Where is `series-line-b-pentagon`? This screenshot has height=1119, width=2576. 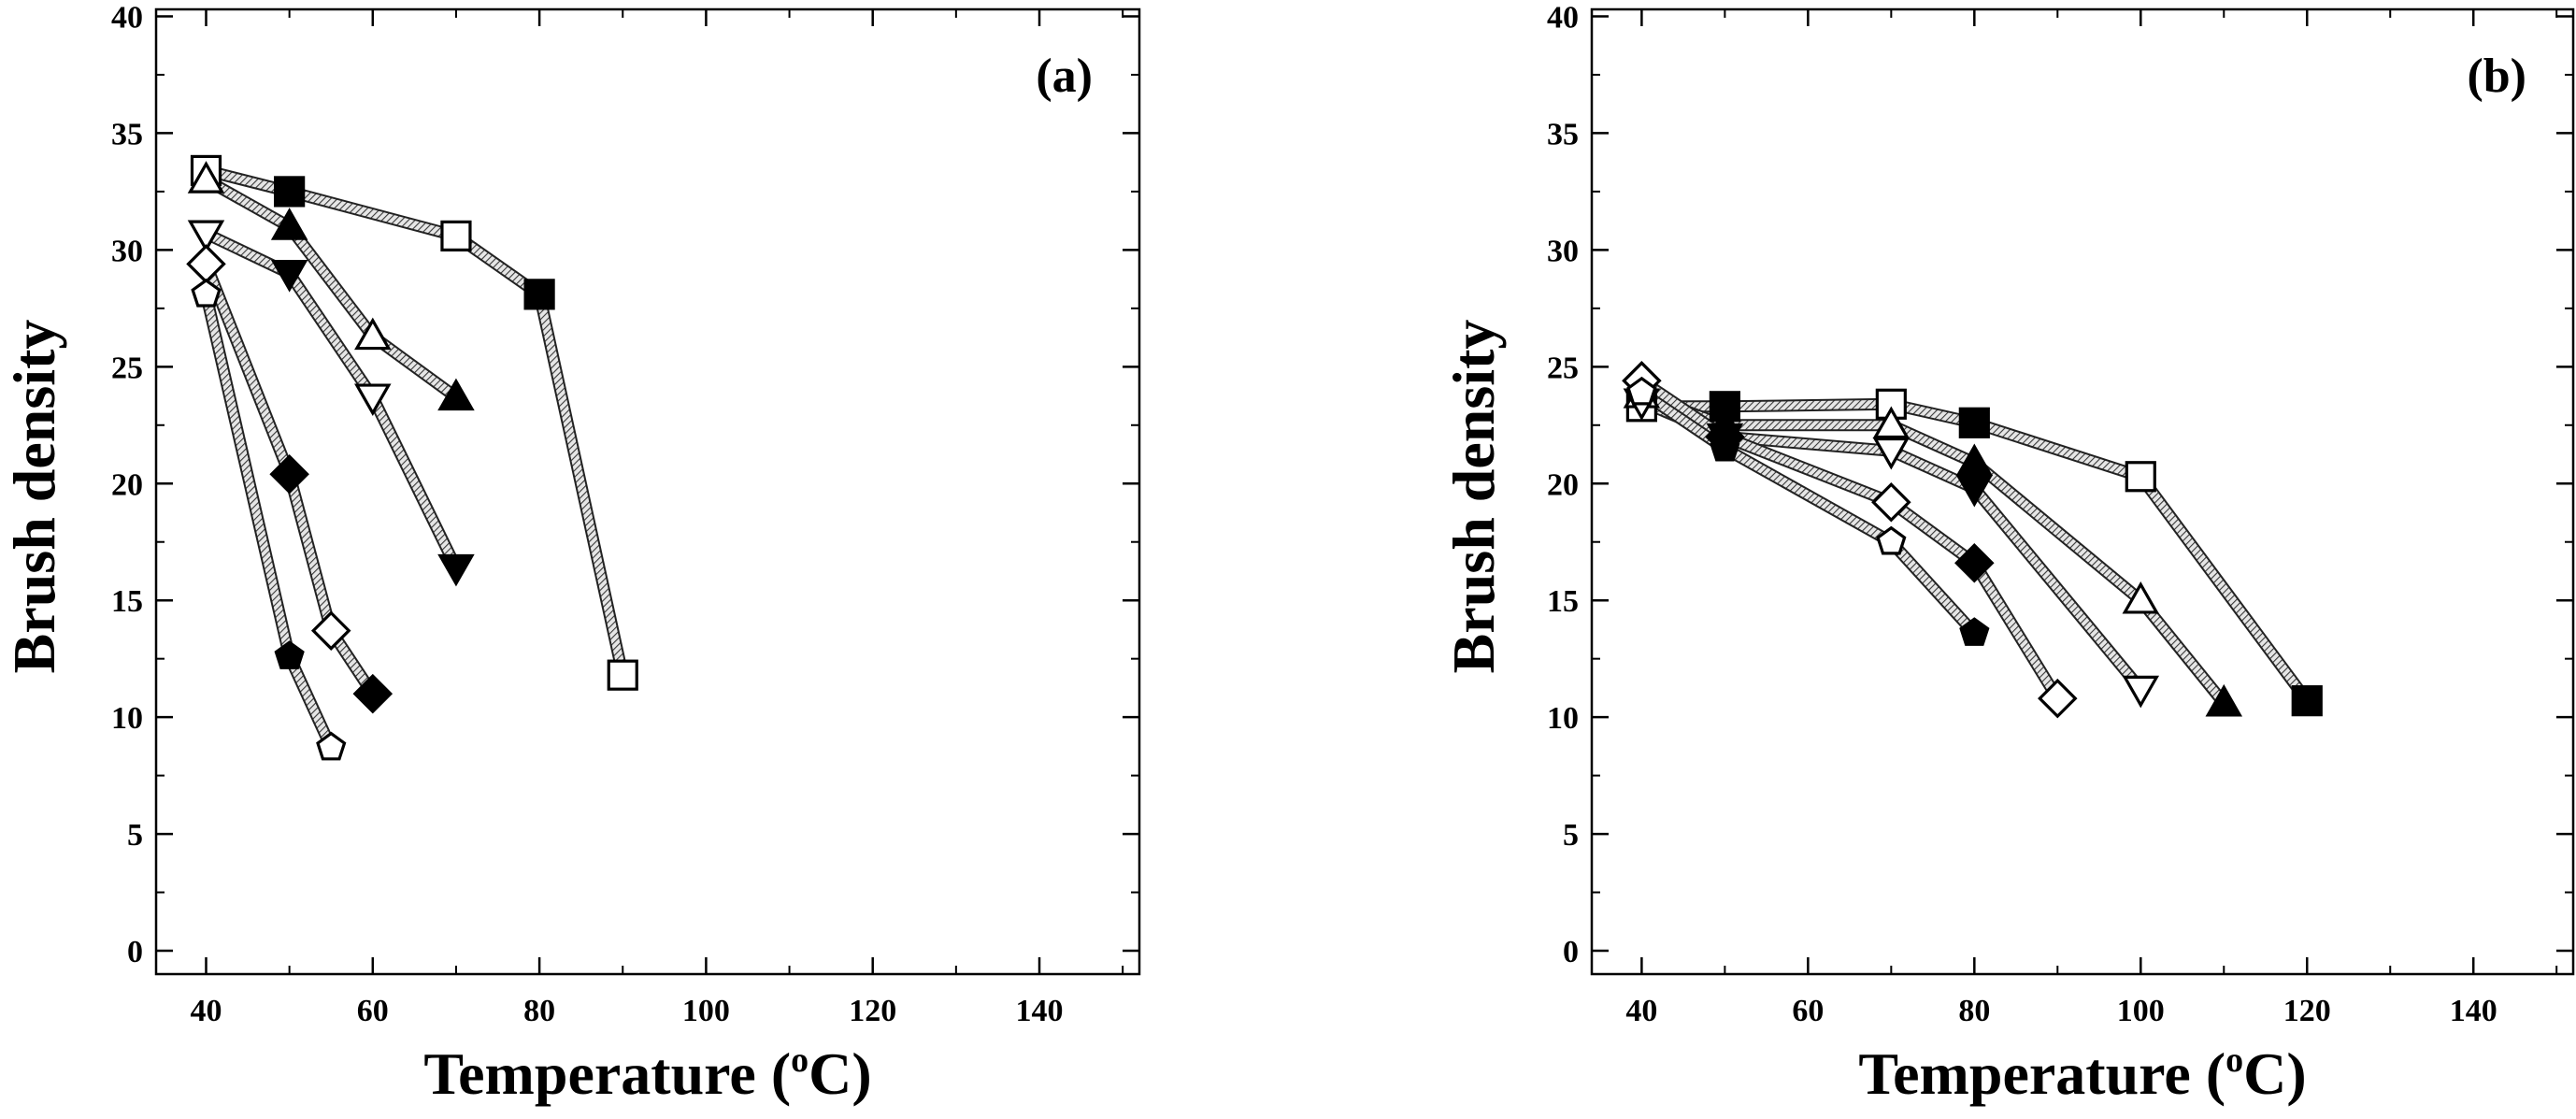
series-line-b-pentagon is located at coordinates (1808, 513).